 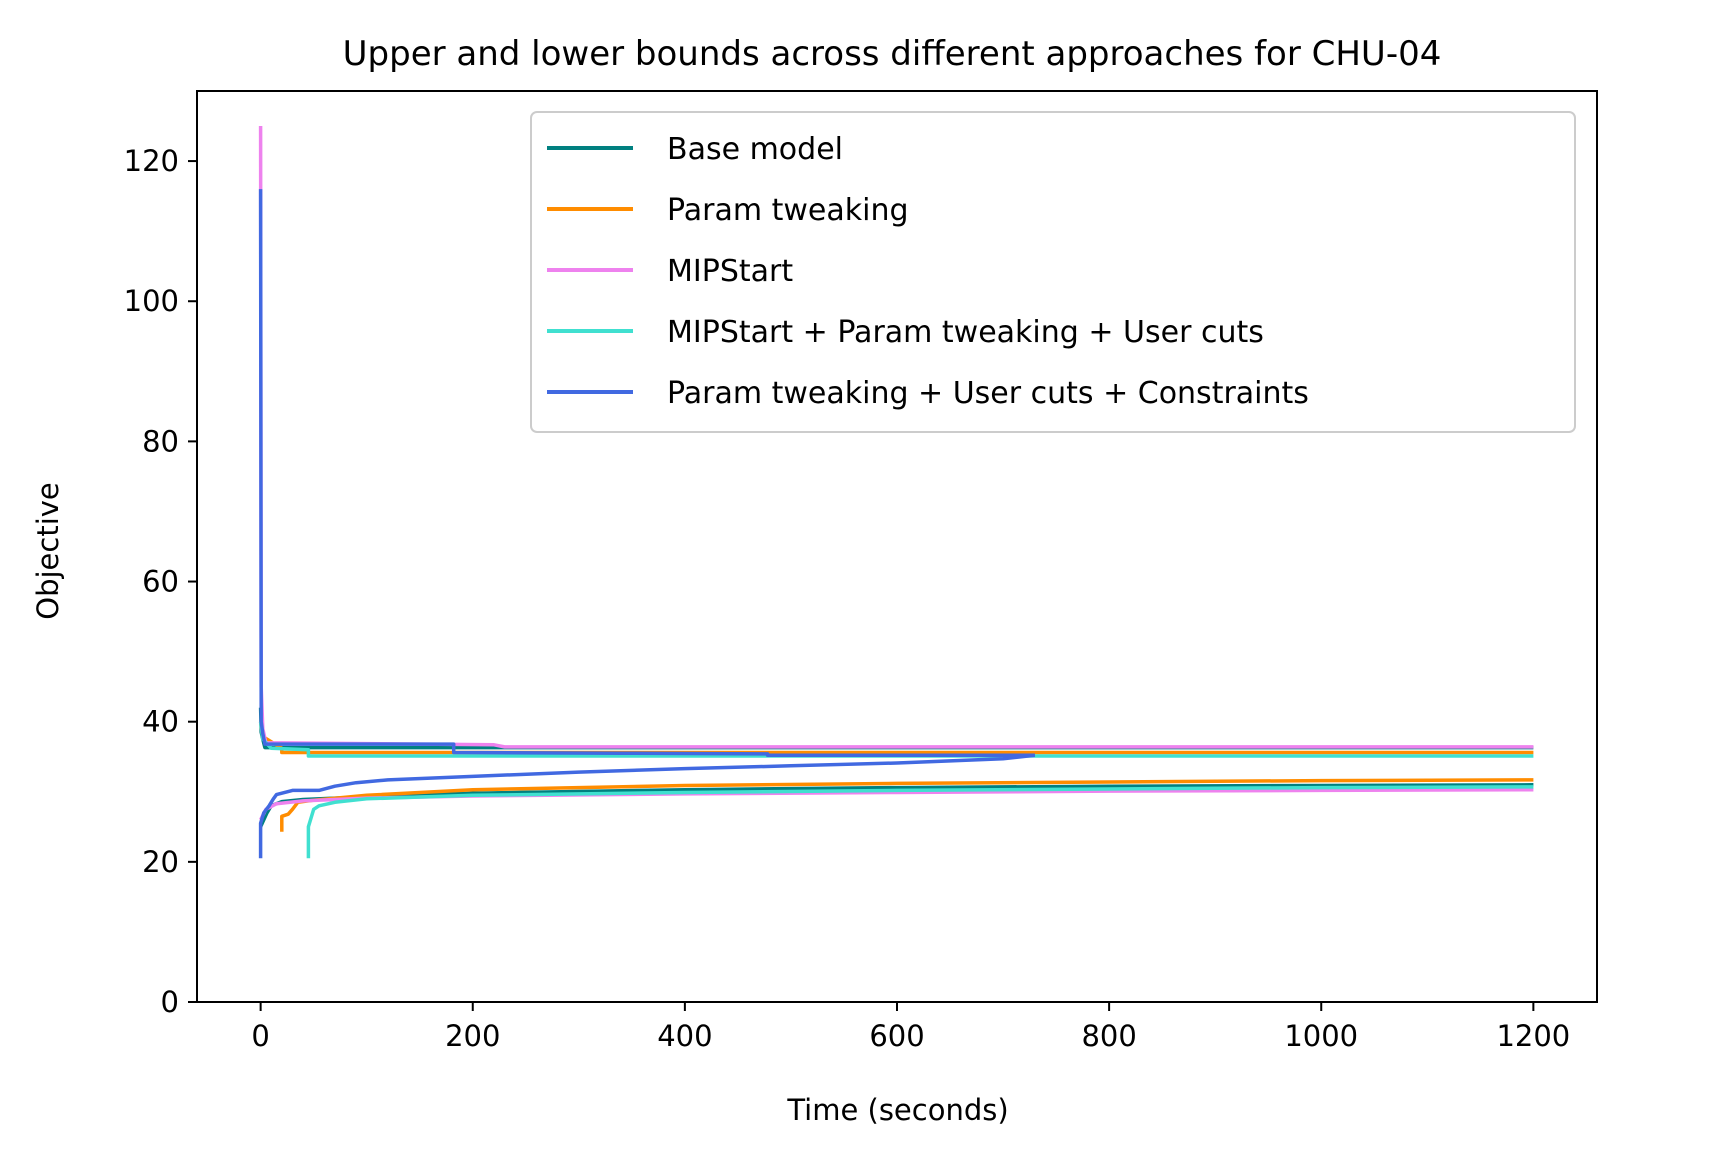 I want to click on legend-label-3: MIPStart, so click(x=730, y=271).